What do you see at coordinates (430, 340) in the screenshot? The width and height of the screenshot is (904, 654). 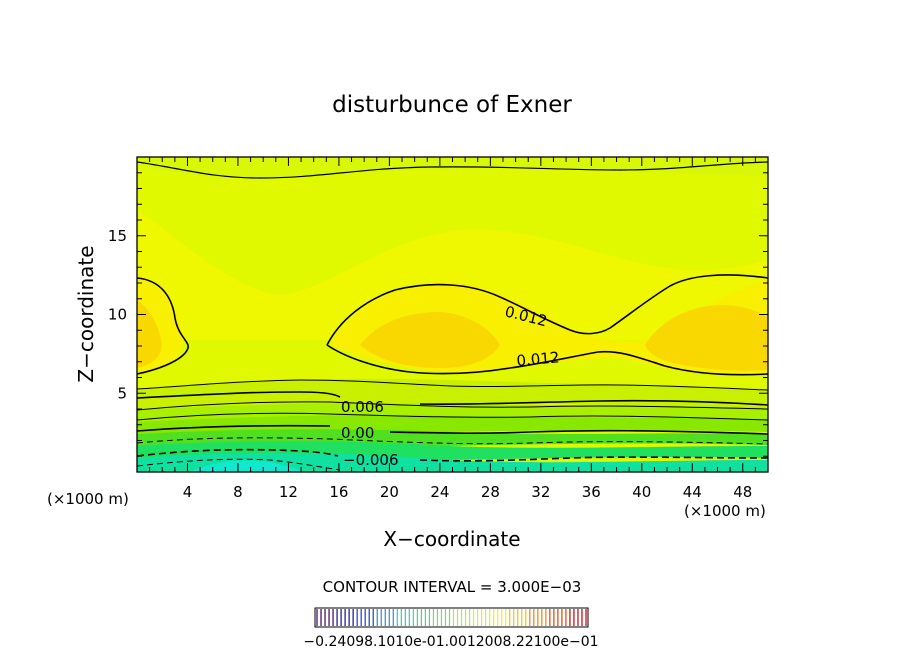 I see `fill-orange-core-center` at bounding box center [430, 340].